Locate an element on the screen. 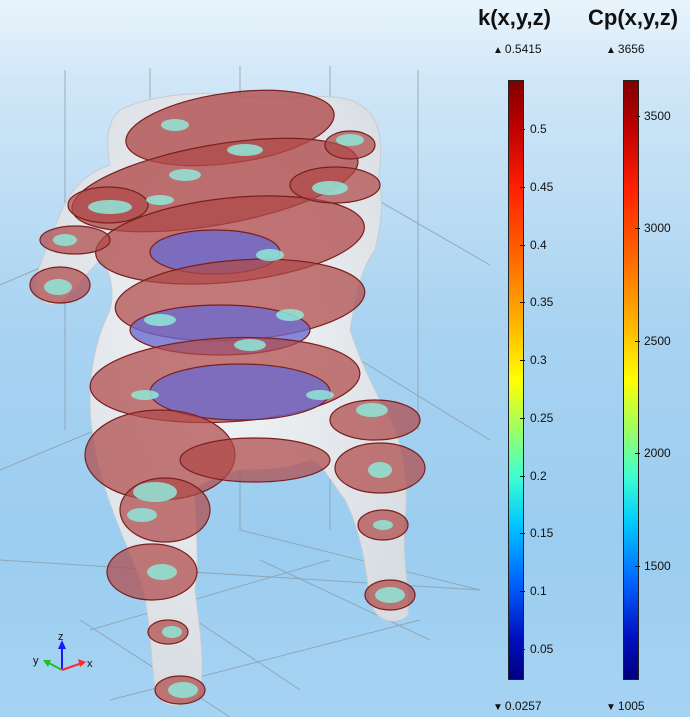 This screenshot has height=717, width=690. legend-k-tick-label: 0.4 is located at coordinates (538, 245).